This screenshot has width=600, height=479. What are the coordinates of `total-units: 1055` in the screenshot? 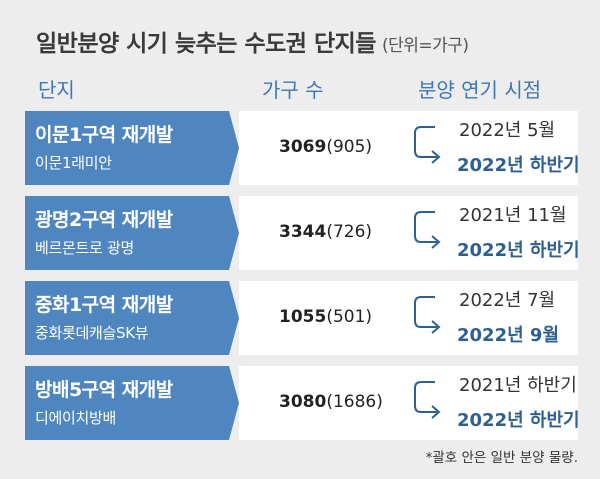 It's located at (303, 317).